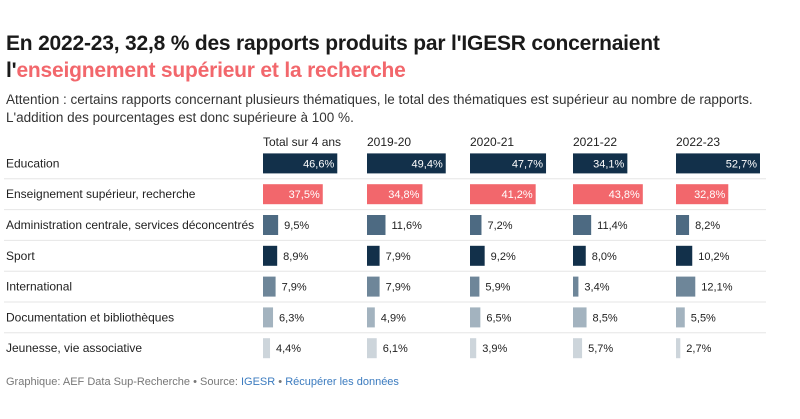 Image resolution: width=800 pixels, height=419 pixels. Describe the element at coordinates (295, 257) in the screenshot. I see `value-label: 8,9%` at that location.